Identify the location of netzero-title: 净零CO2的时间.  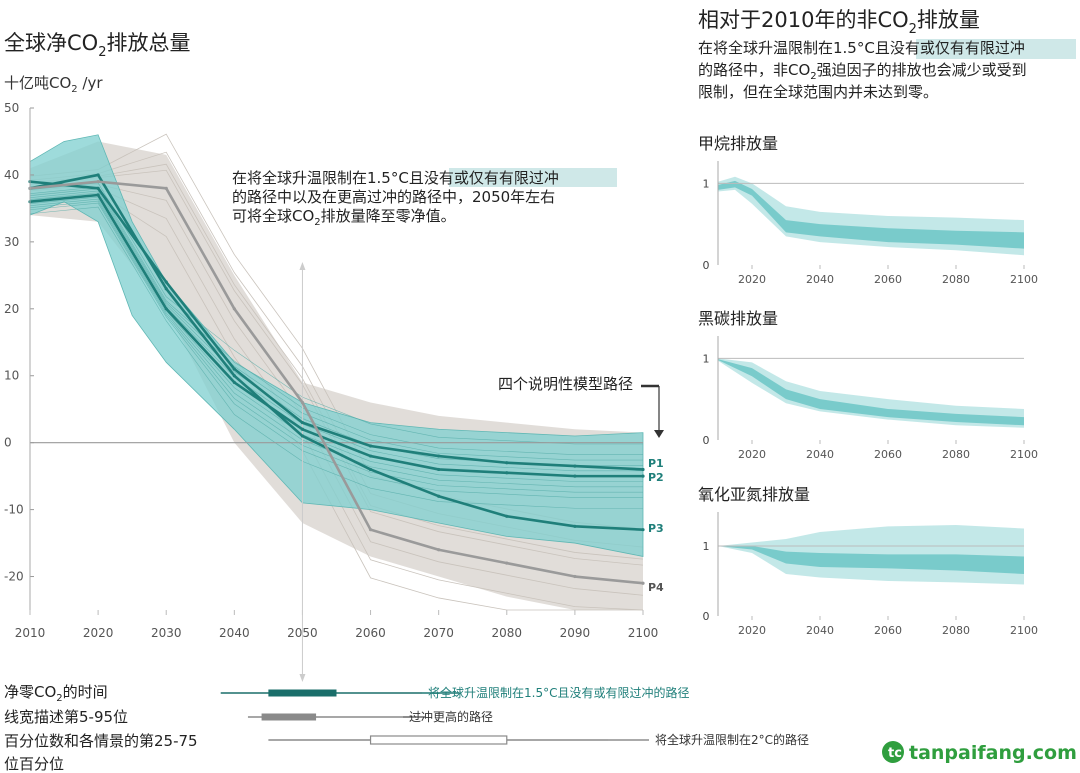
(56, 693).